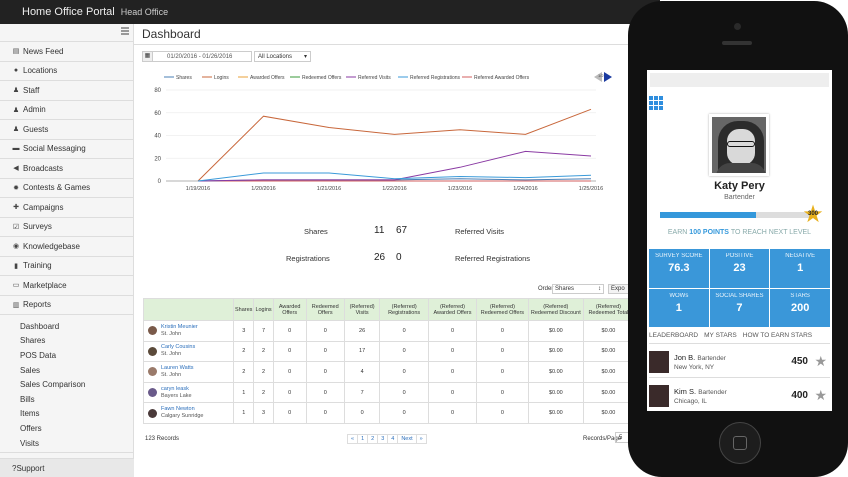  I want to click on legend-label: Awarded Offers, so click(267, 78).